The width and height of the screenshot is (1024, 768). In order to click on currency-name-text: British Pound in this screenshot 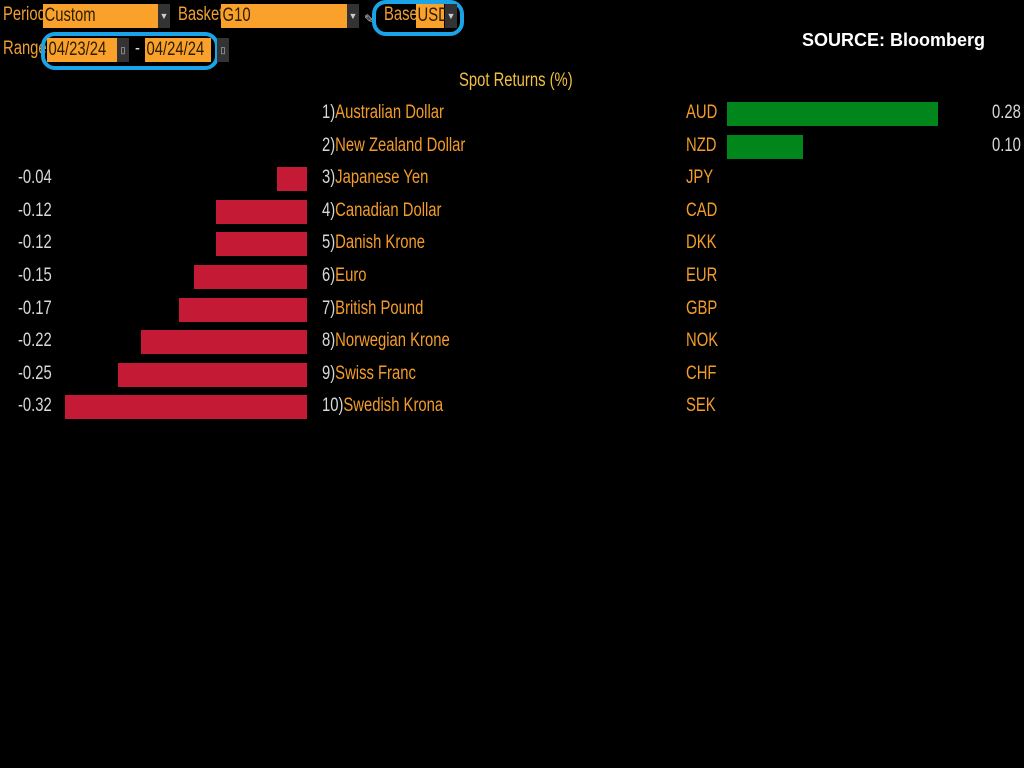, I will do `click(379, 308)`.